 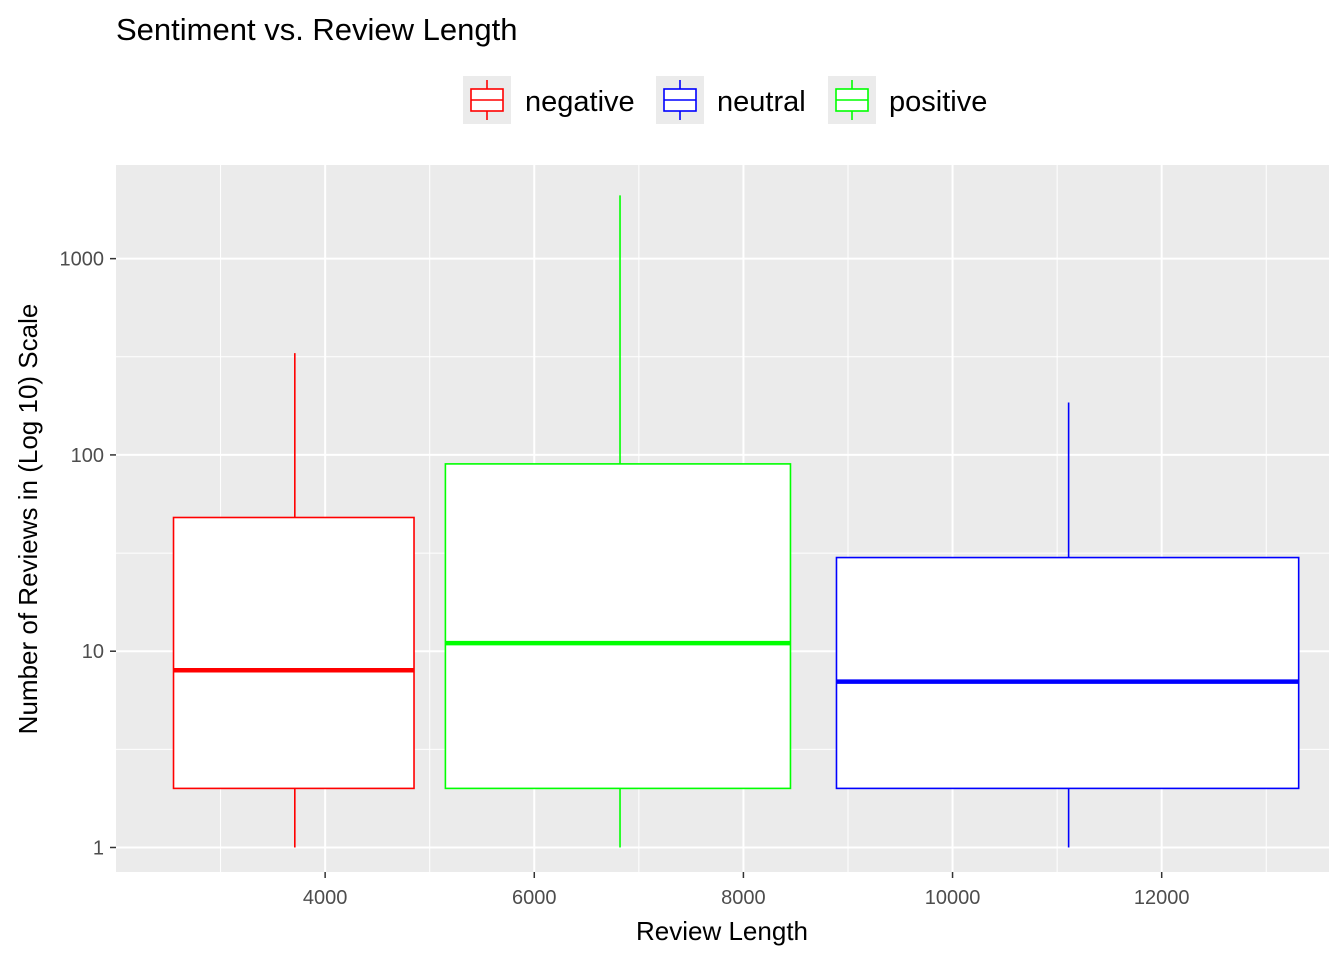 I want to click on legend-item-positive: positive, so click(x=907, y=100).